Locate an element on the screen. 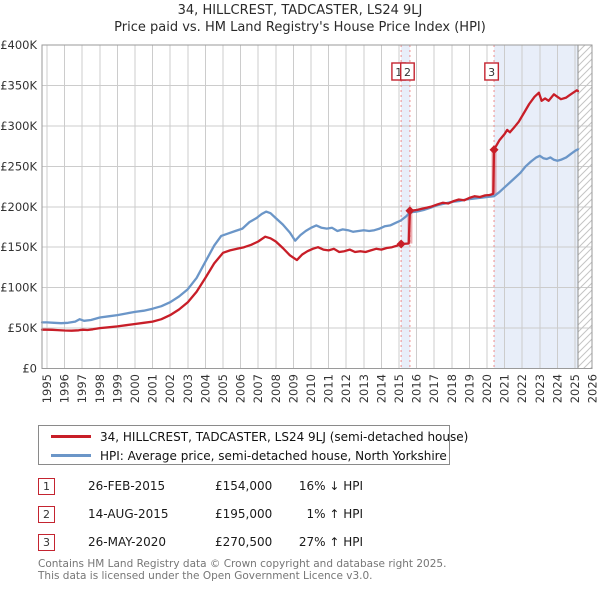 The height and width of the screenshot is (590, 600). x-axis-year-label: 2007 is located at coordinates (258, 388).